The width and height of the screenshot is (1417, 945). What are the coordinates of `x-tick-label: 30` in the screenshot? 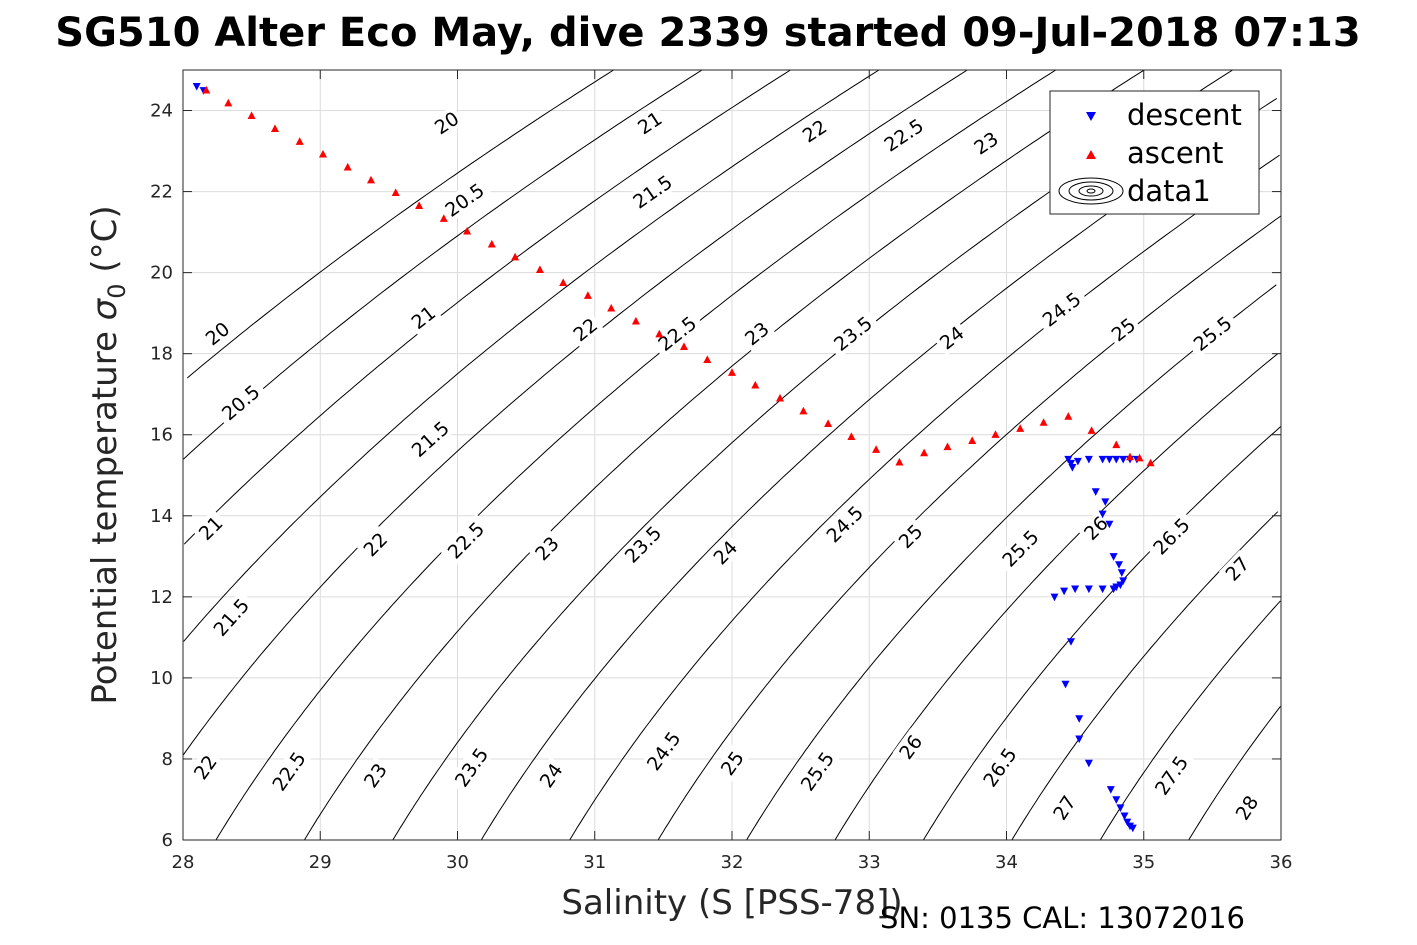 It's located at (457, 862).